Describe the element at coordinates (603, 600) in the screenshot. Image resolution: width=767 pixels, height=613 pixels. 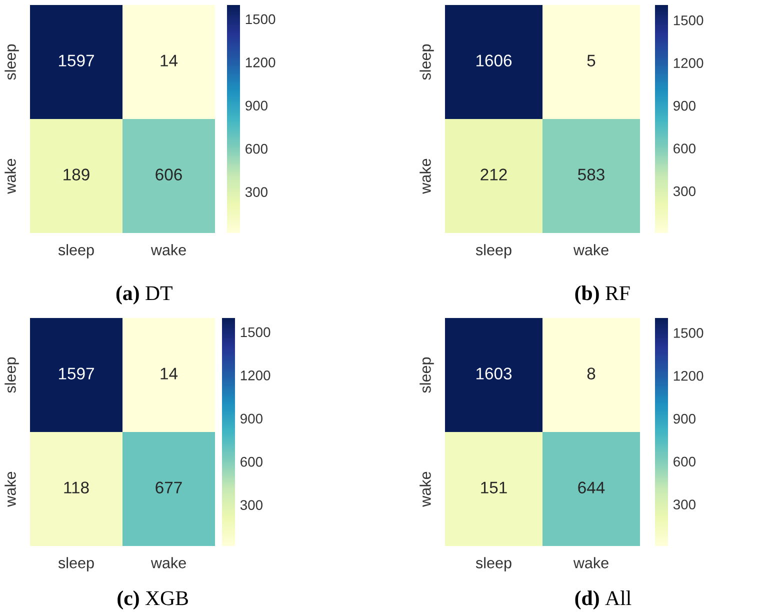
I see `text: (d) All` at that location.